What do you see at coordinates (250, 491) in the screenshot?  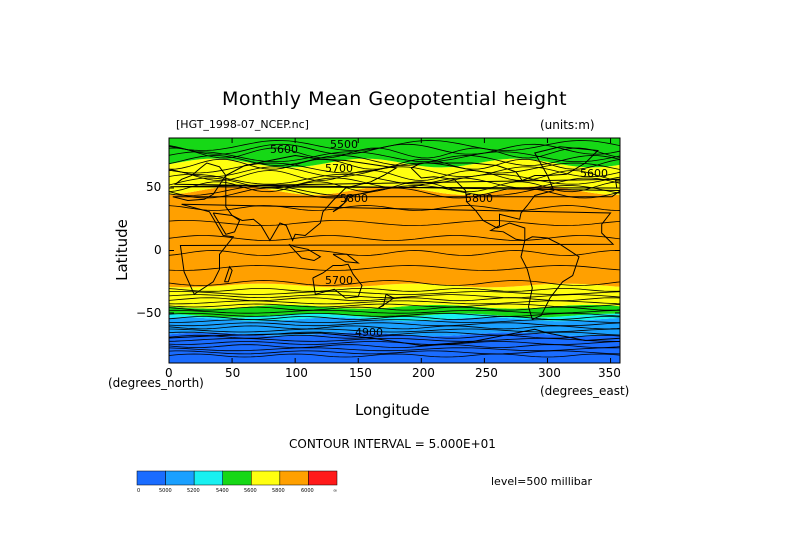 I see `colorbar-tick-label: 5600` at bounding box center [250, 491].